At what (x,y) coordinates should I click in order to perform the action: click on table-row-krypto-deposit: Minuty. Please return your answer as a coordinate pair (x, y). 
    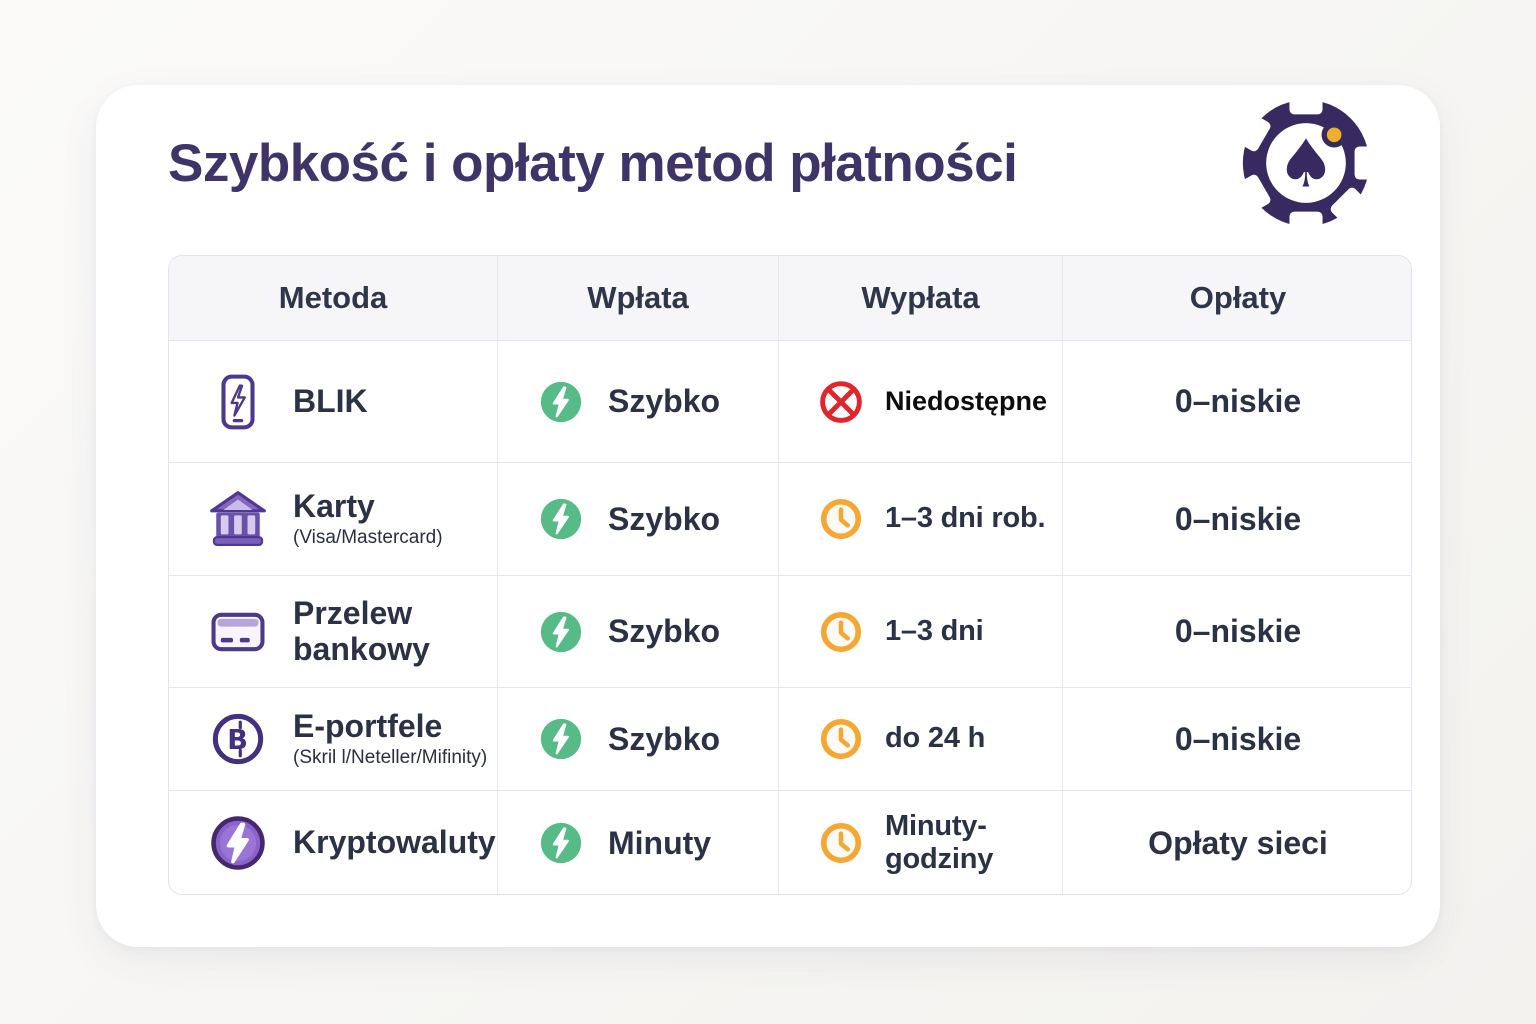
    Looking at the image, I should click on (638, 842).